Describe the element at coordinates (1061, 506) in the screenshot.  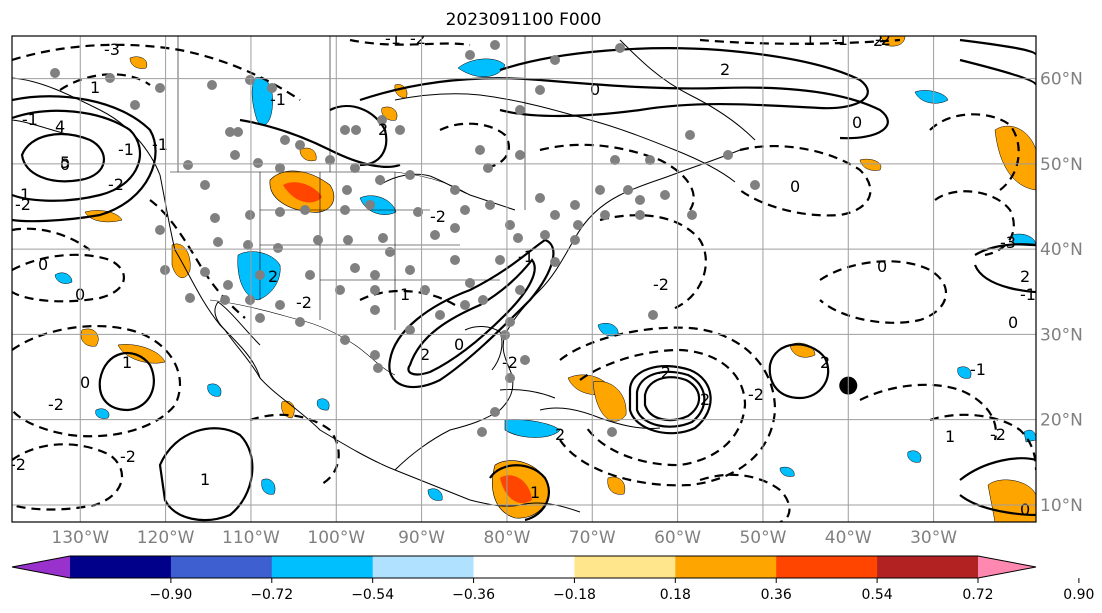
I see `latitude-label: 10°N` at that location.